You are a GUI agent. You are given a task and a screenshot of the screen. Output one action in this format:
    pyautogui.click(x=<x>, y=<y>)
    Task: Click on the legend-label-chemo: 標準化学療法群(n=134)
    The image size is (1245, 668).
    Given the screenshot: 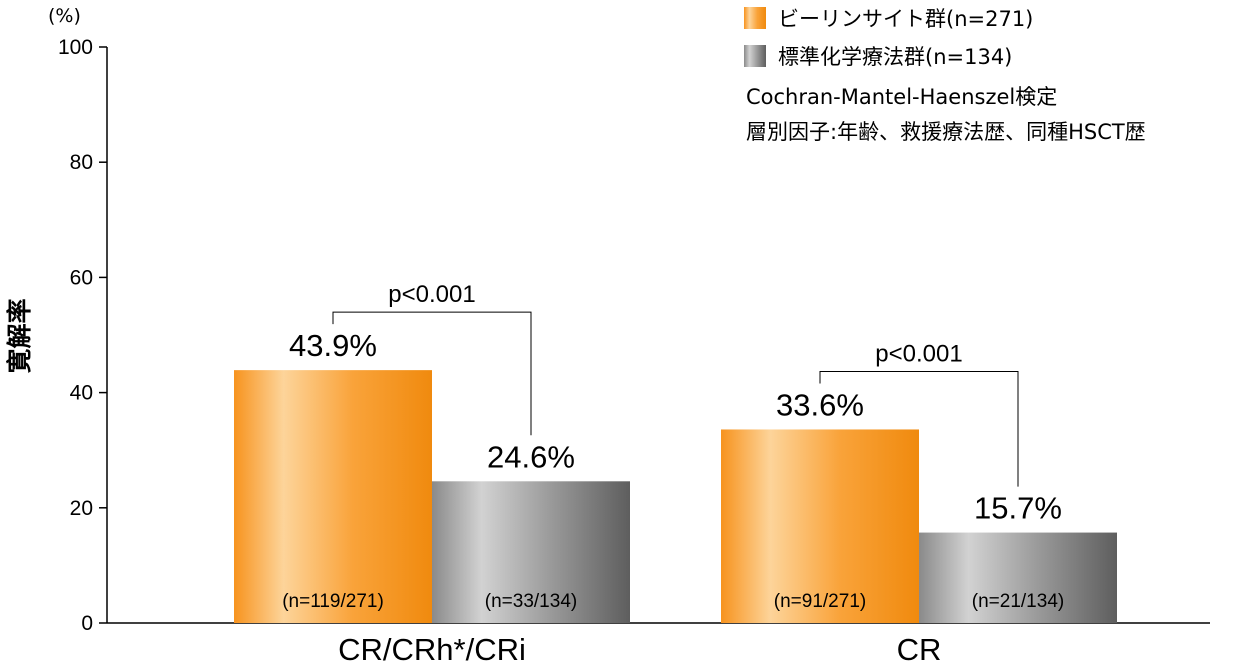 What is the action you would take?
    pyautogui.click(x=895, y=57)
    